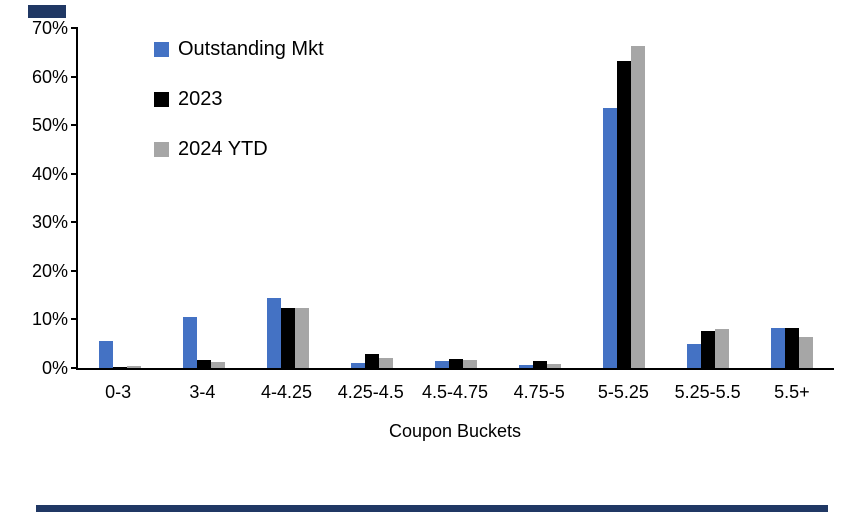  What do you see at coordinates (707, 392) in the screenshot?
I see `x-axis-label: 5.25-5.5` at bounding box center [707, 392].